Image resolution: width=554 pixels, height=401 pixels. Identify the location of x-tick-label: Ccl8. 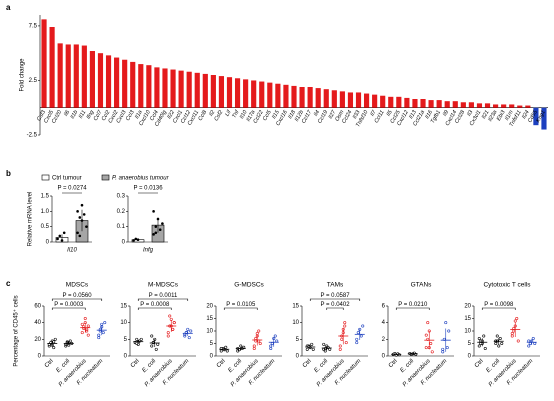
(203, 115).